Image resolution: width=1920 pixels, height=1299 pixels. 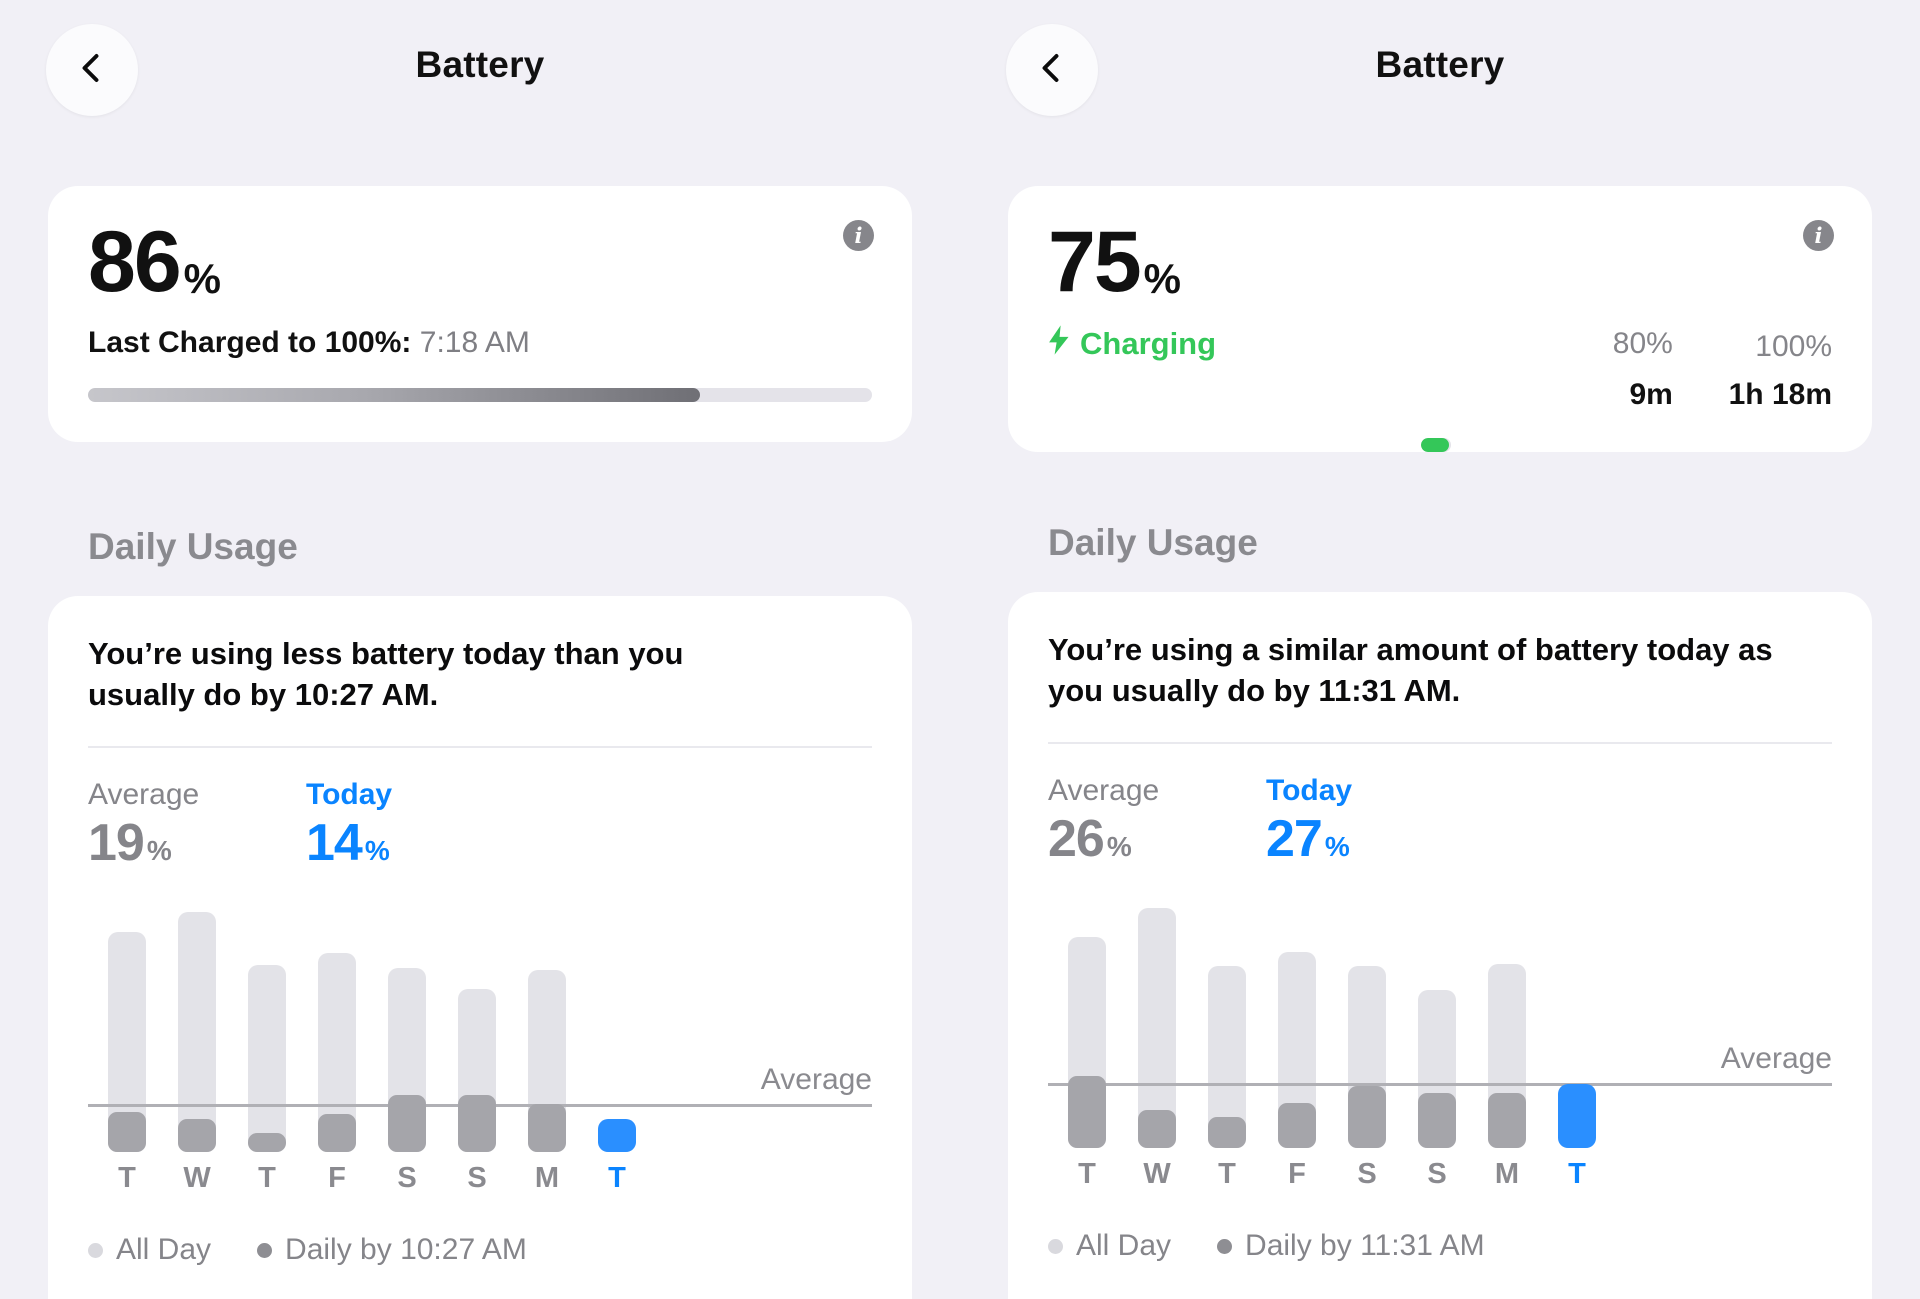 I want to click on battery-percent: 86 %, so click(x=480, y=262).